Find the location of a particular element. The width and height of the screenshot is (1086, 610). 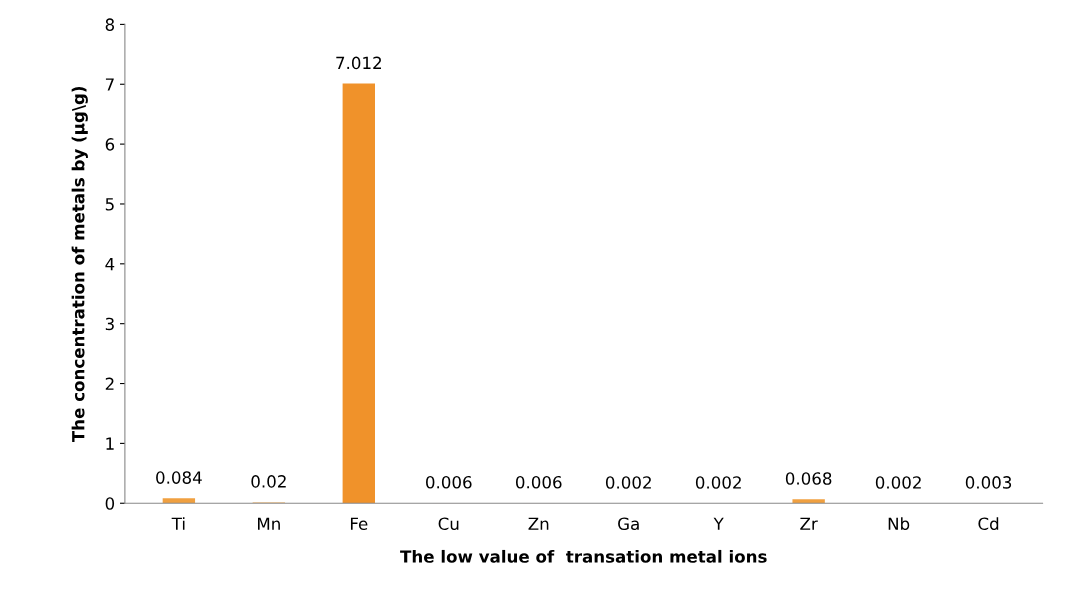

data-label: 0.084 is located at coordinates (179, 477).